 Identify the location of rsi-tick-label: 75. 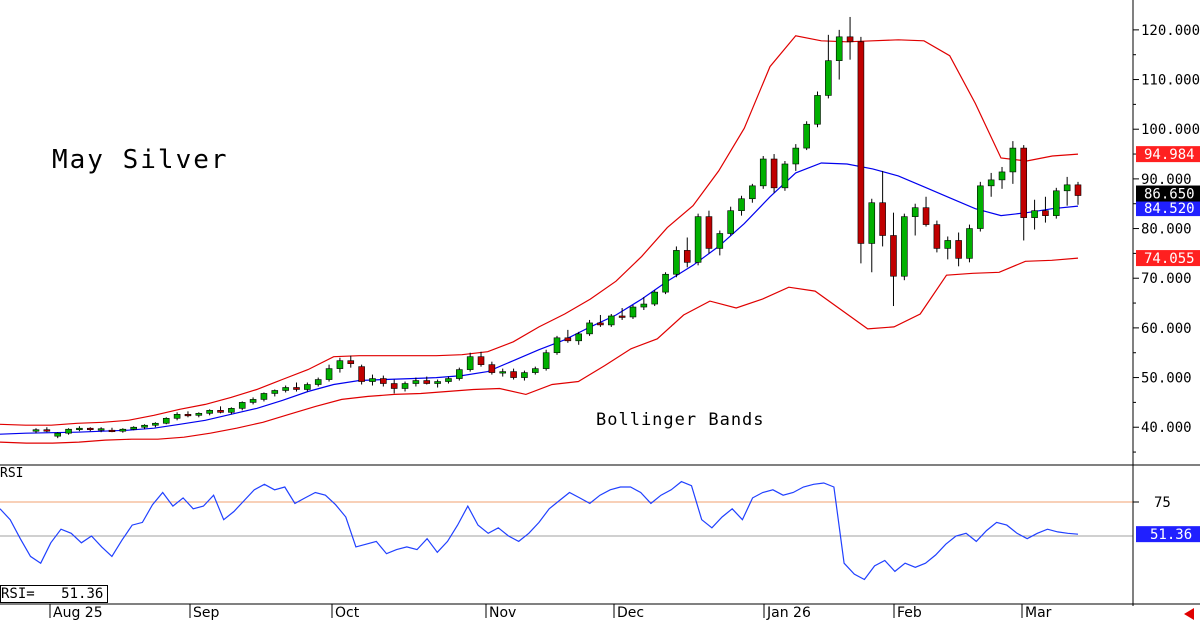
(1162, 503).